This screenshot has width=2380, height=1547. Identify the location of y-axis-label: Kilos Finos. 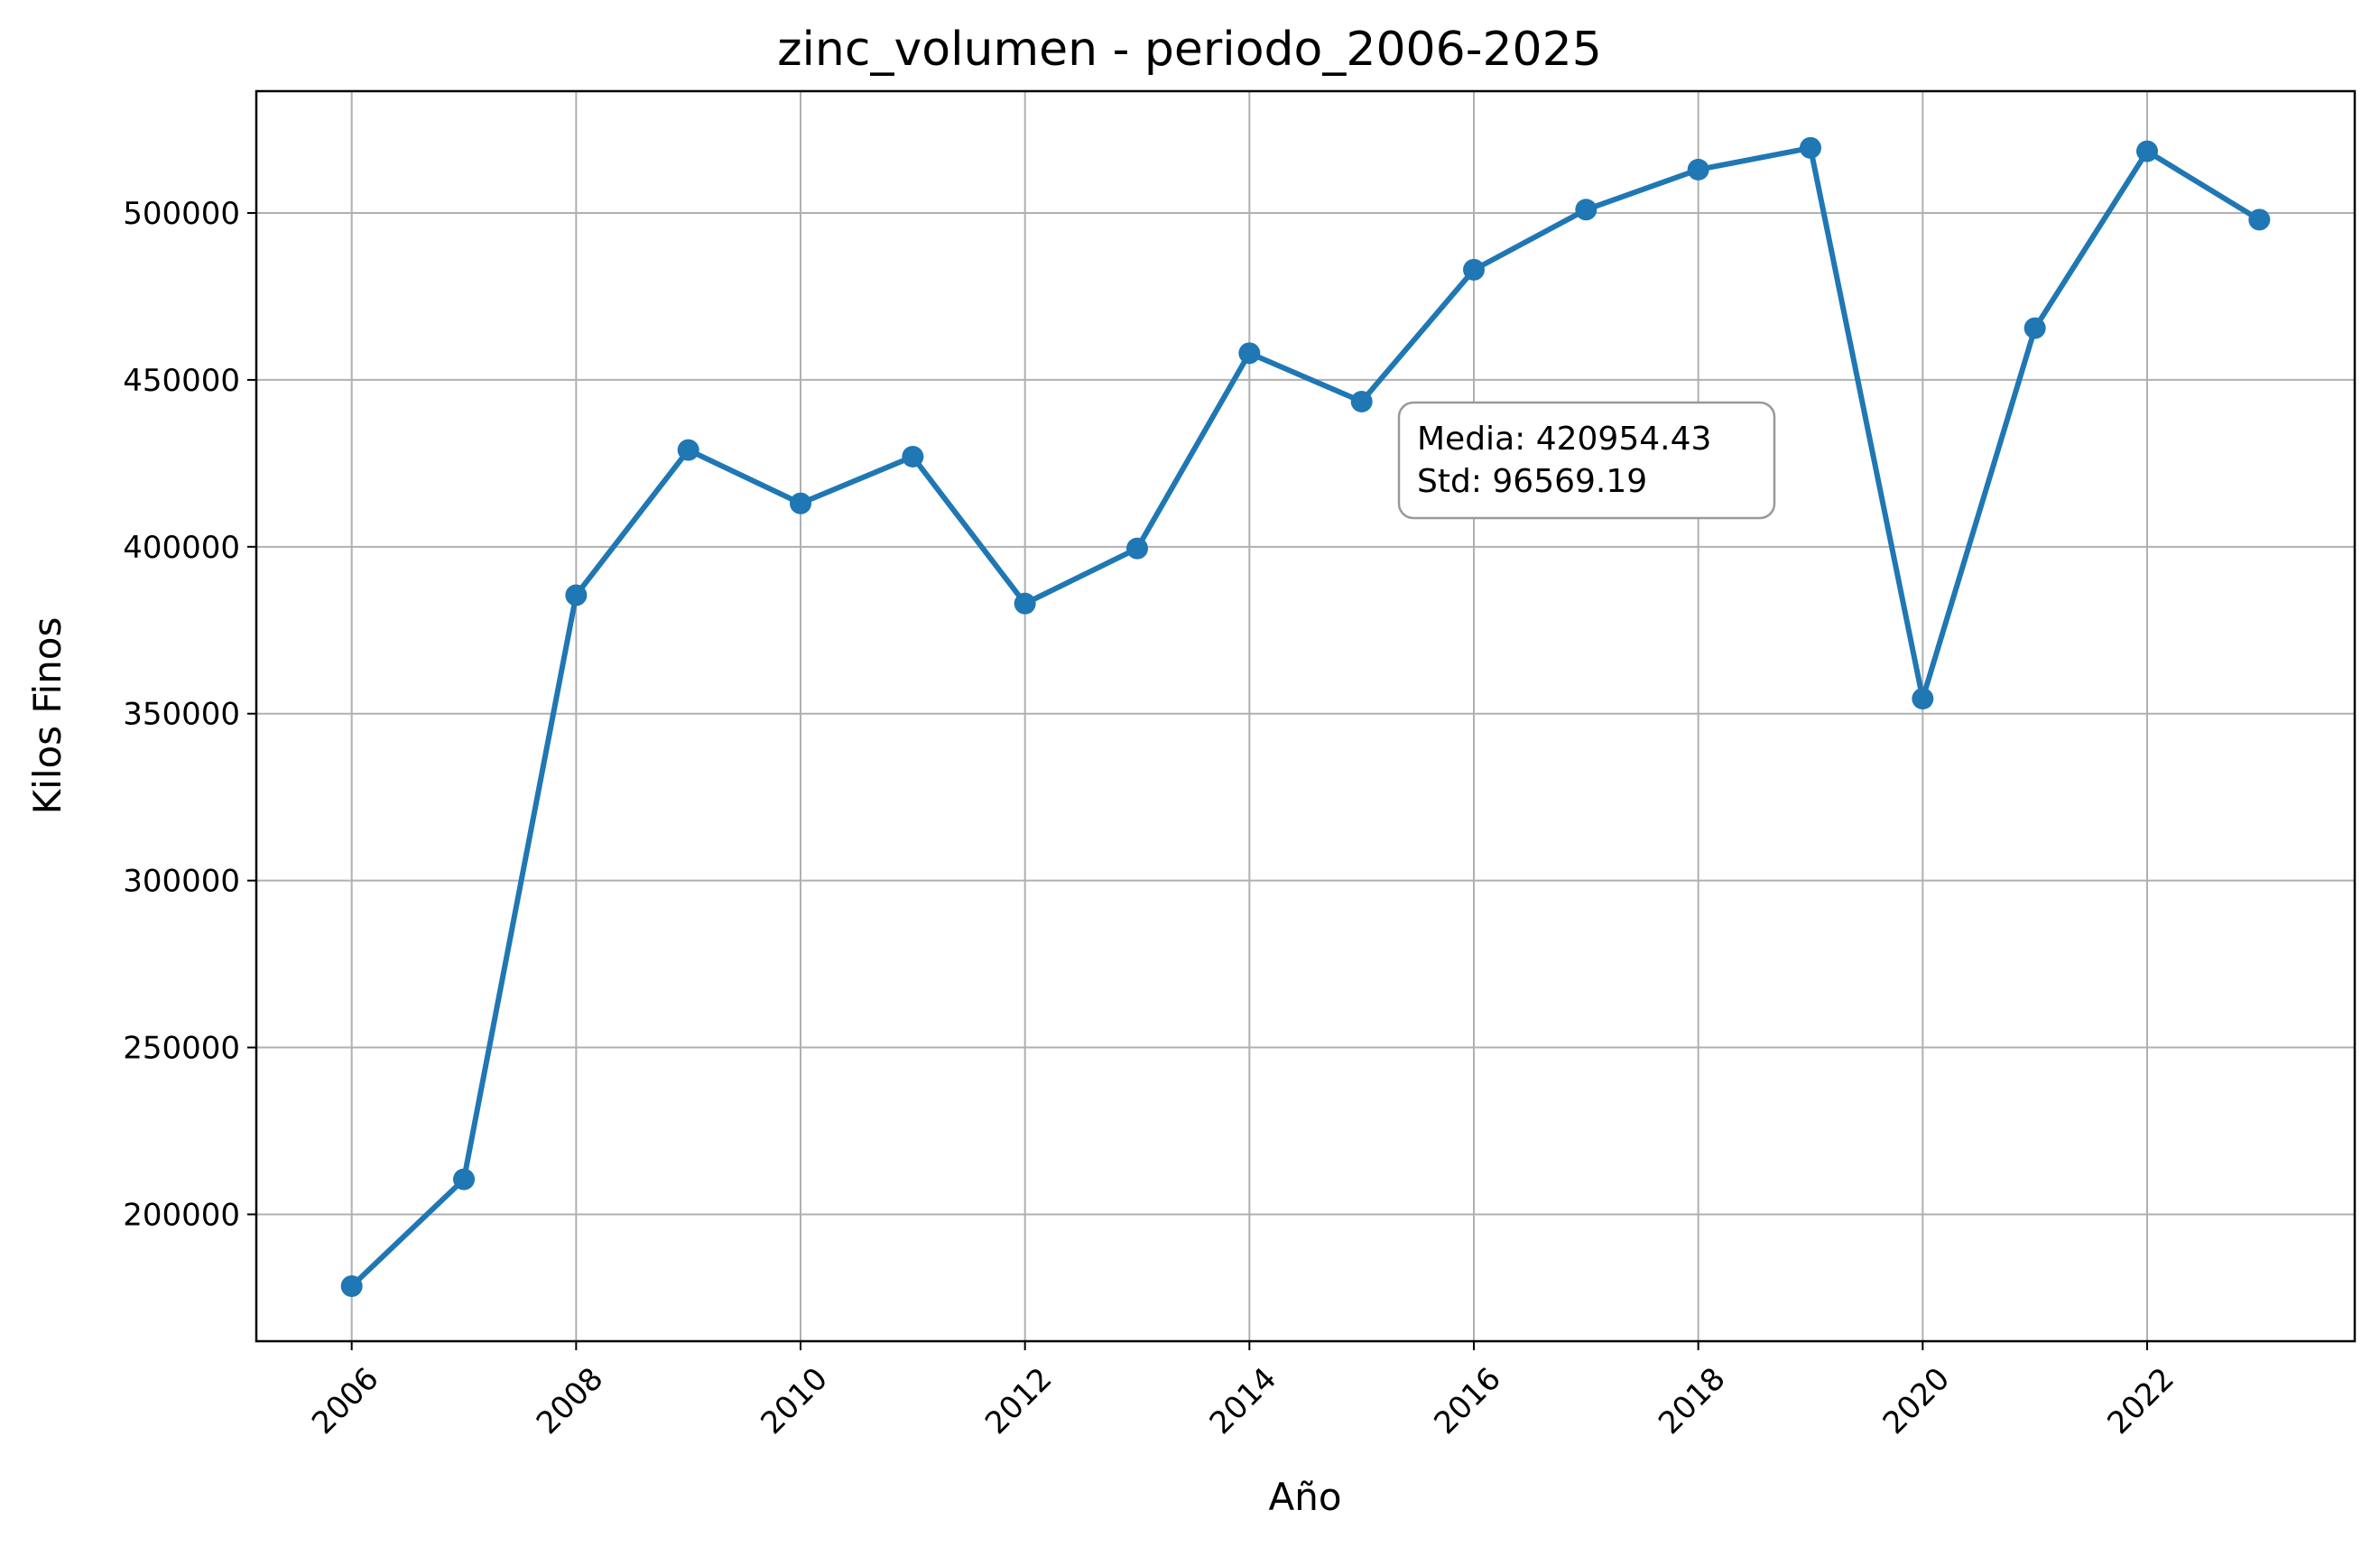
(47, 716).